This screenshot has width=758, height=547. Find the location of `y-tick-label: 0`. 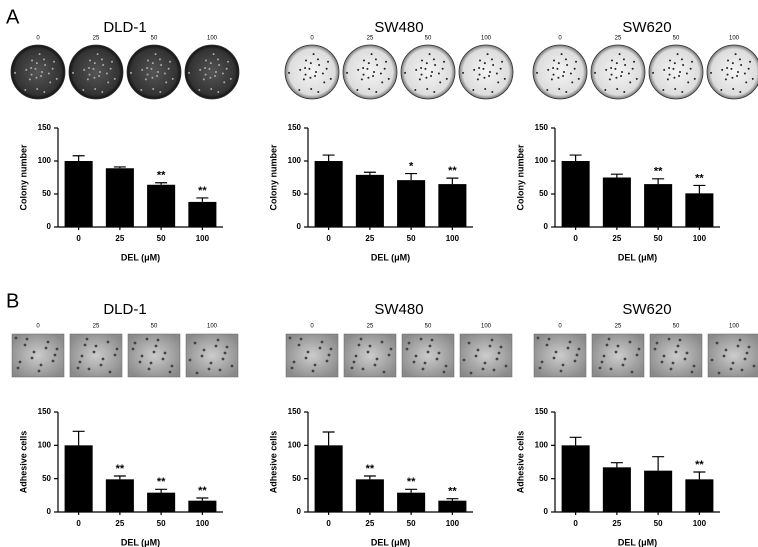

y-tick-label: 0 is located at coordinates (546, 226).